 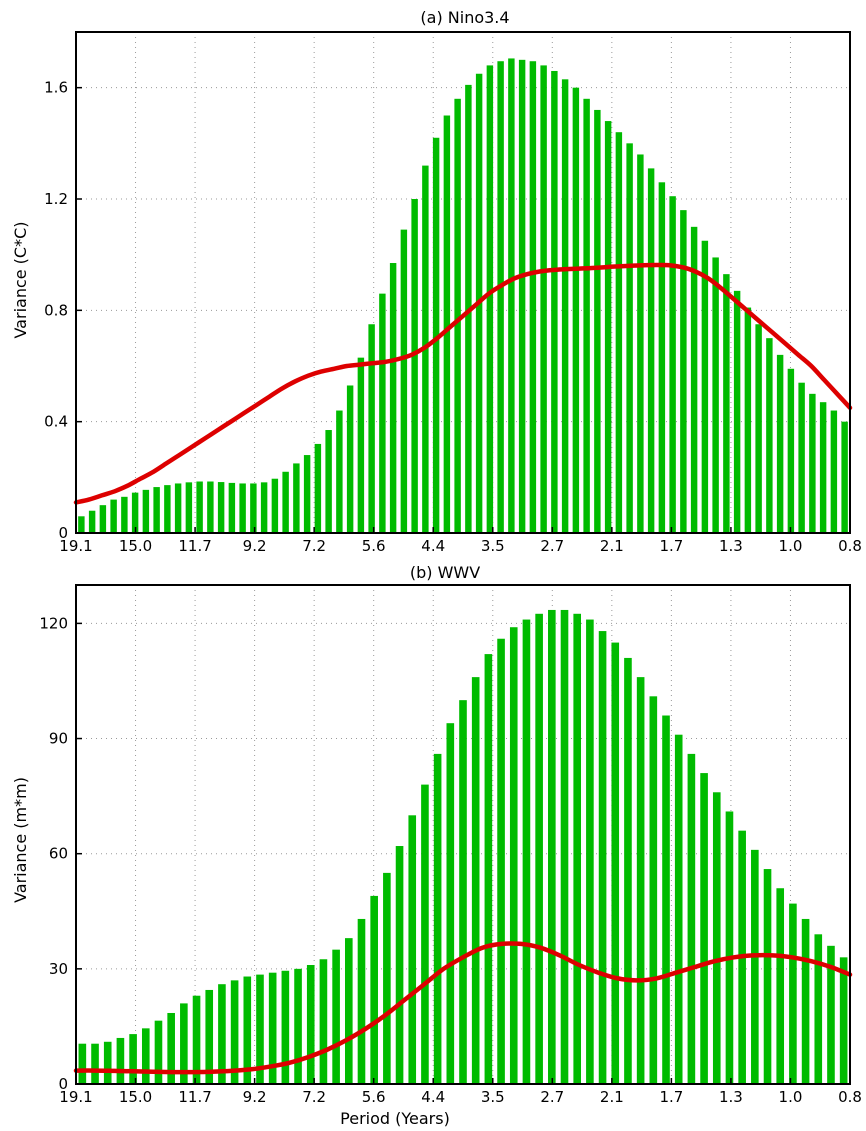 I want to click on panel-b-xtick-label-8: 2.7, so click(x=552, y=1097).